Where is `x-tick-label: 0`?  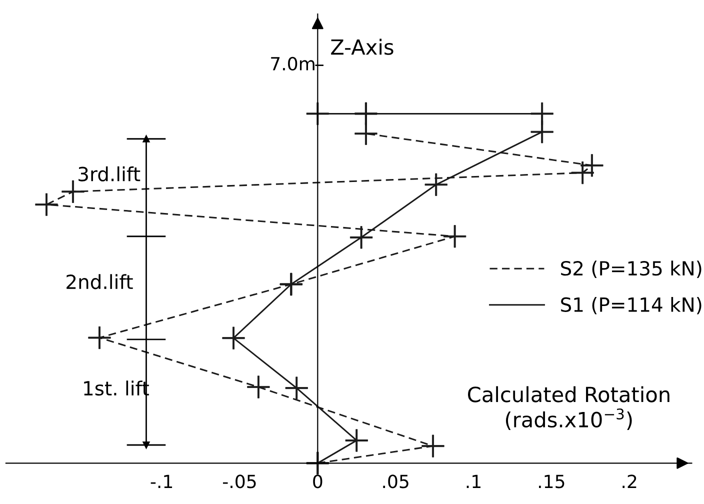 x-tick-label: 0 is located at coordinates (317, 481).